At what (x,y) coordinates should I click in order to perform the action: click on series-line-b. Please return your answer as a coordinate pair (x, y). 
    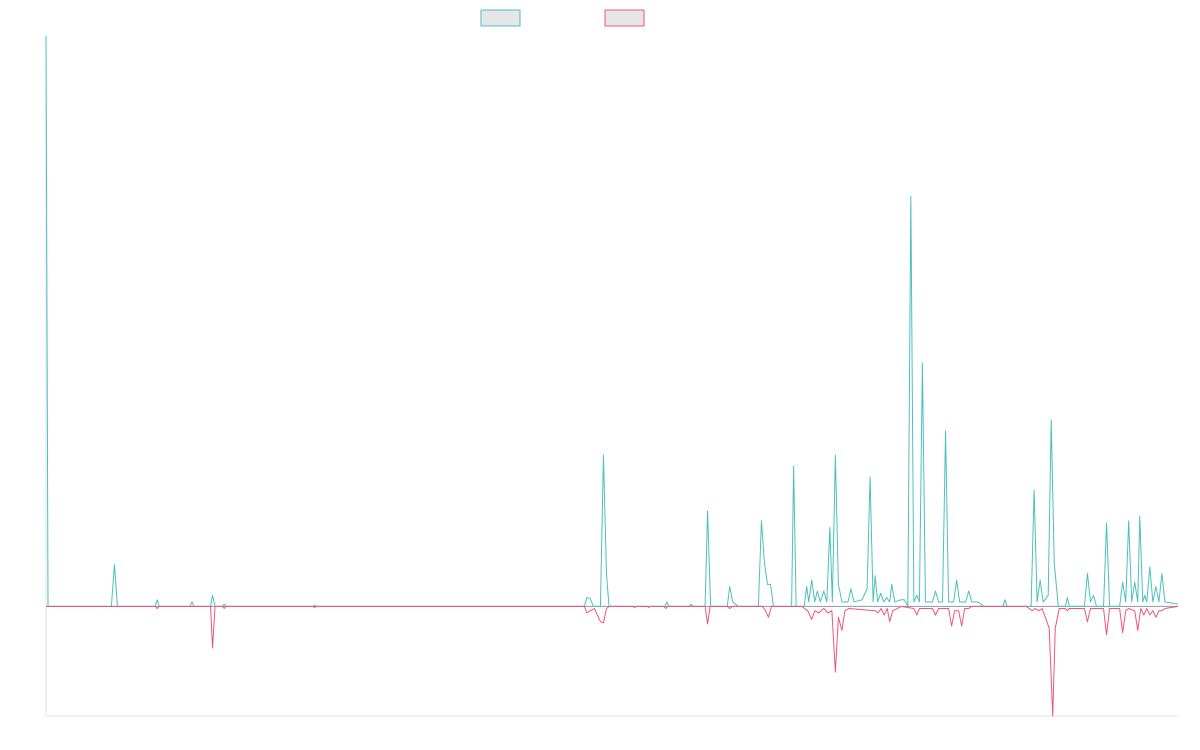
    Looking at the image, I should click on (612, 661).